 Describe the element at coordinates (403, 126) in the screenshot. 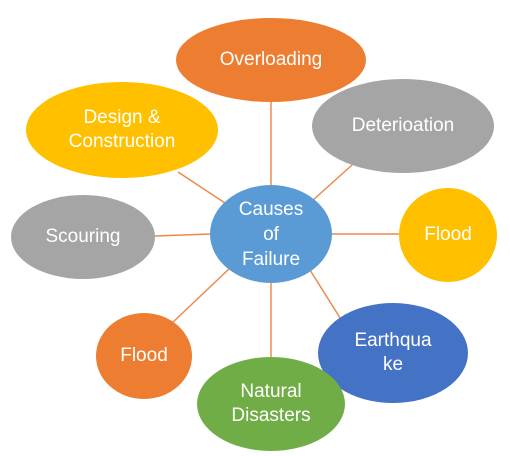

I see `node-deterioration: Deterioation` at that location.